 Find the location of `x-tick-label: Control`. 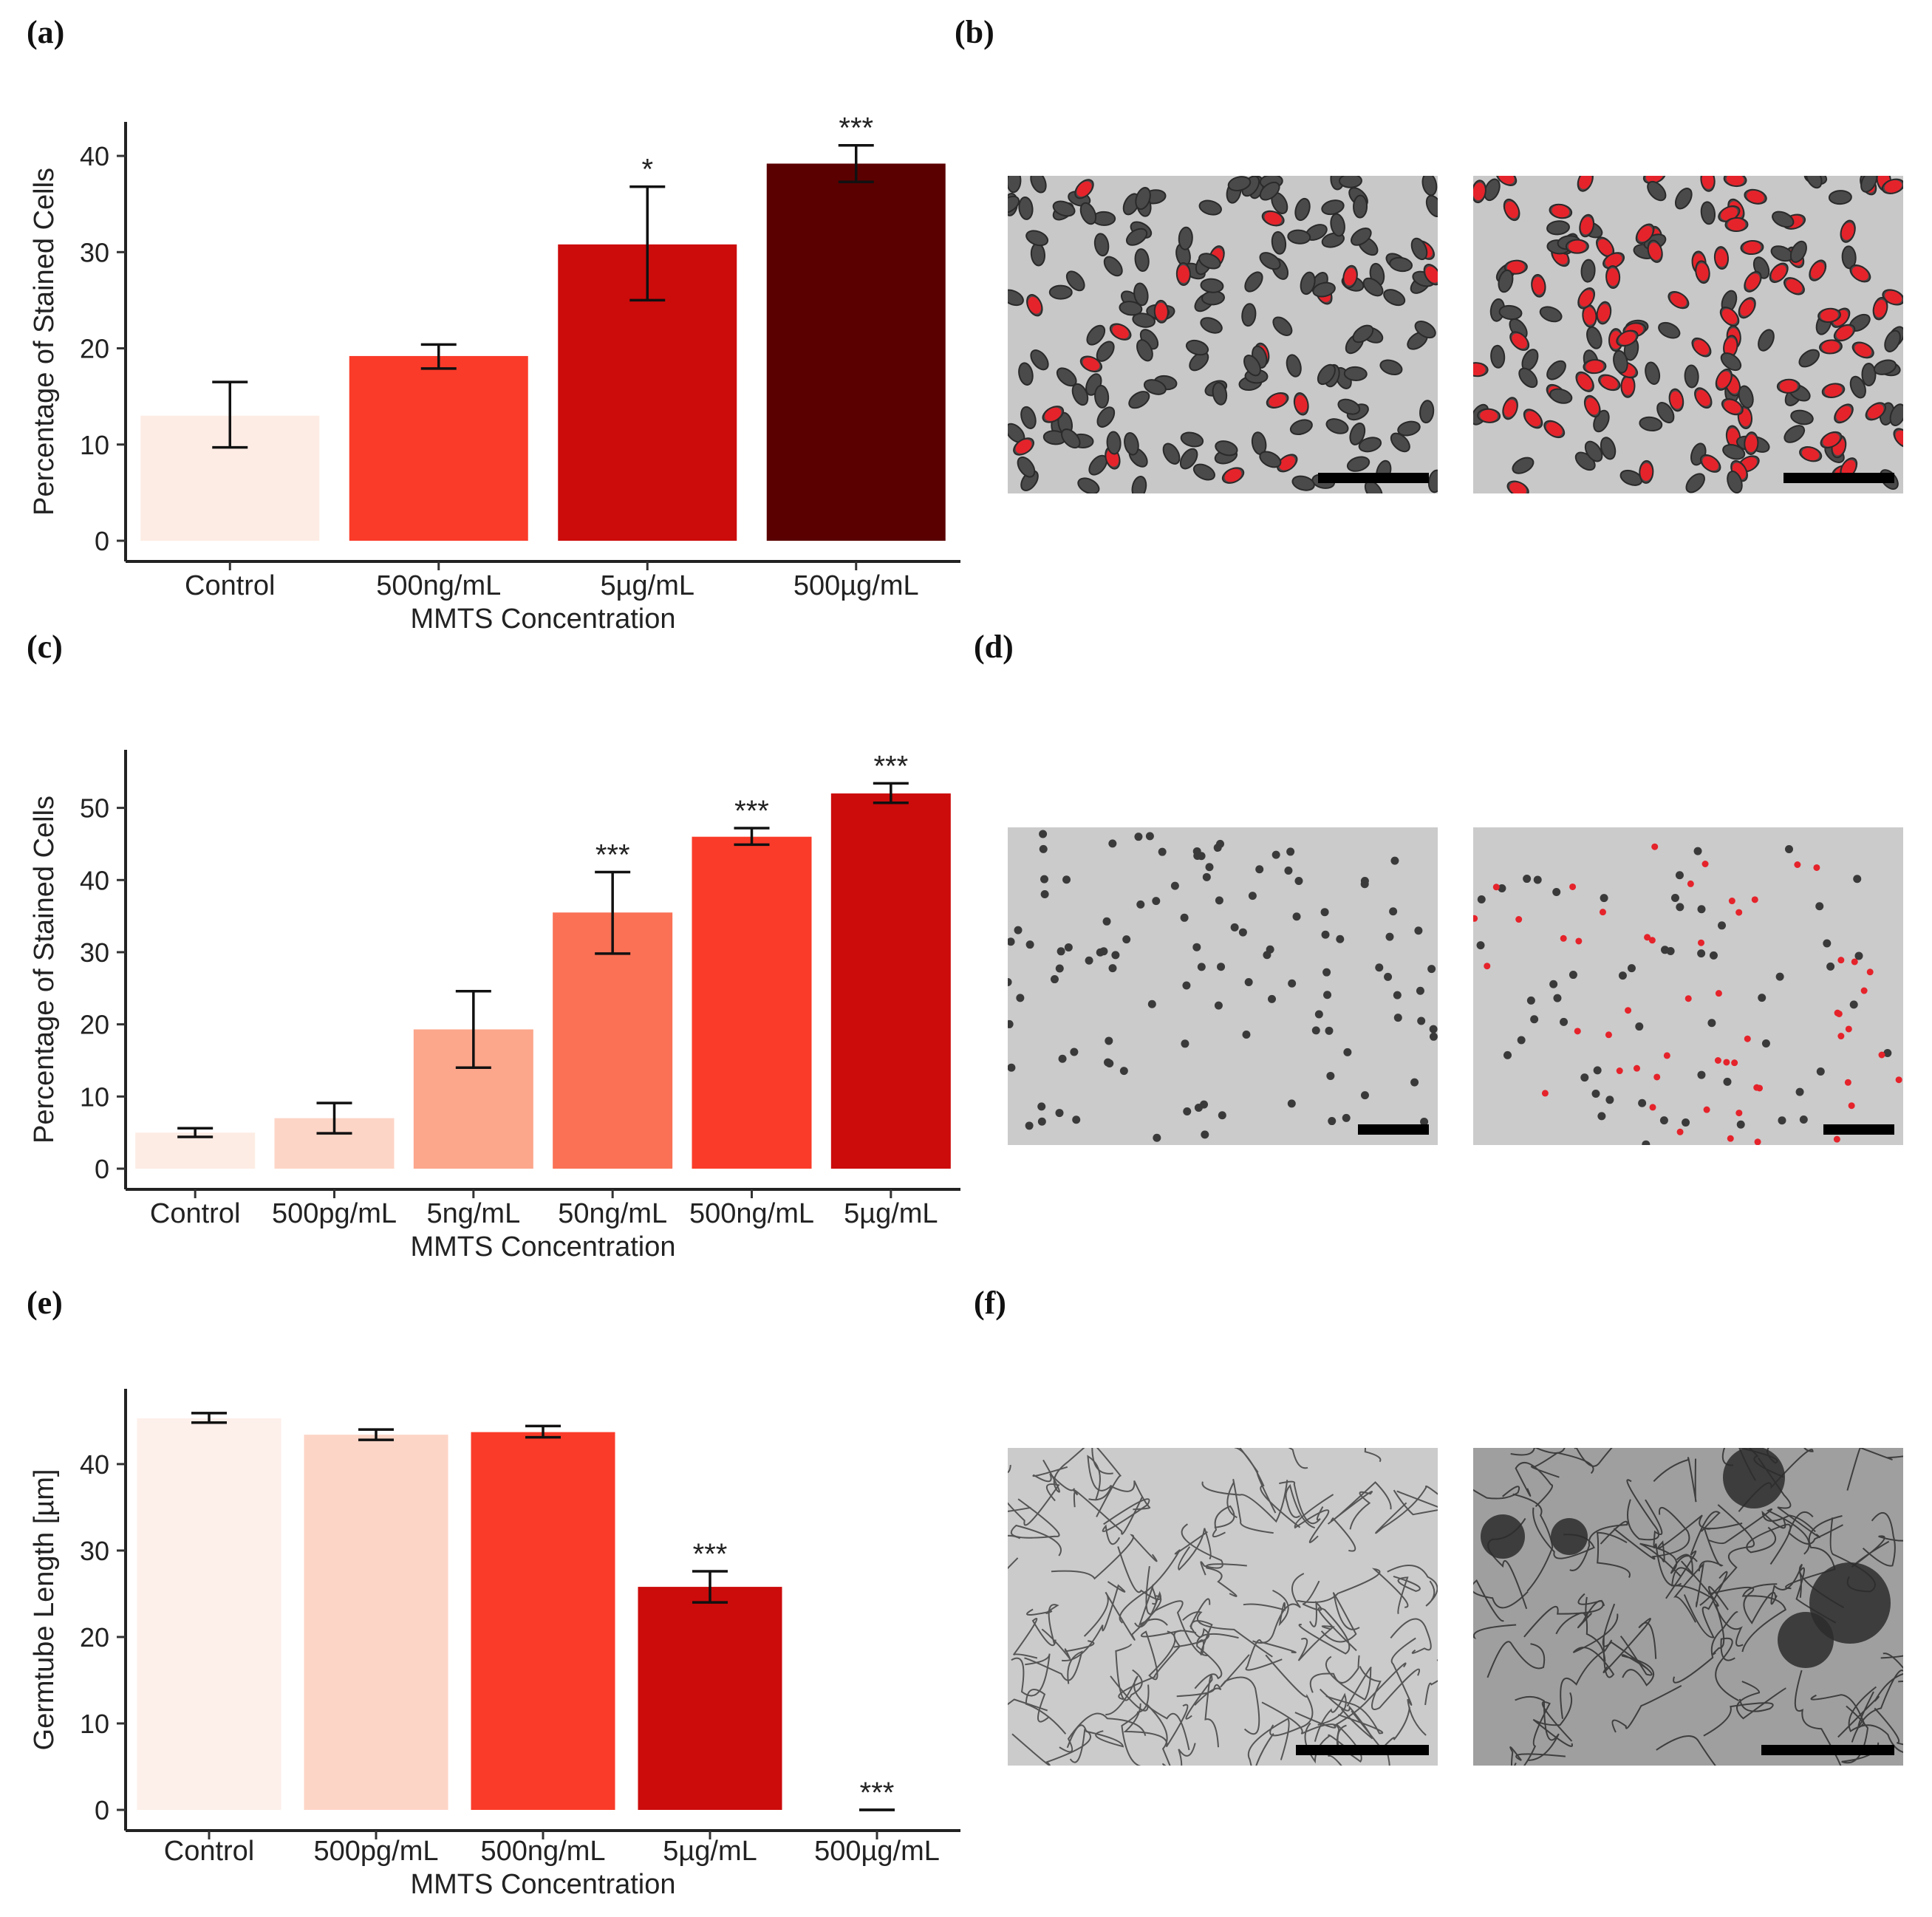

x-tick-label: Control is located at coordinates (195, 1213).